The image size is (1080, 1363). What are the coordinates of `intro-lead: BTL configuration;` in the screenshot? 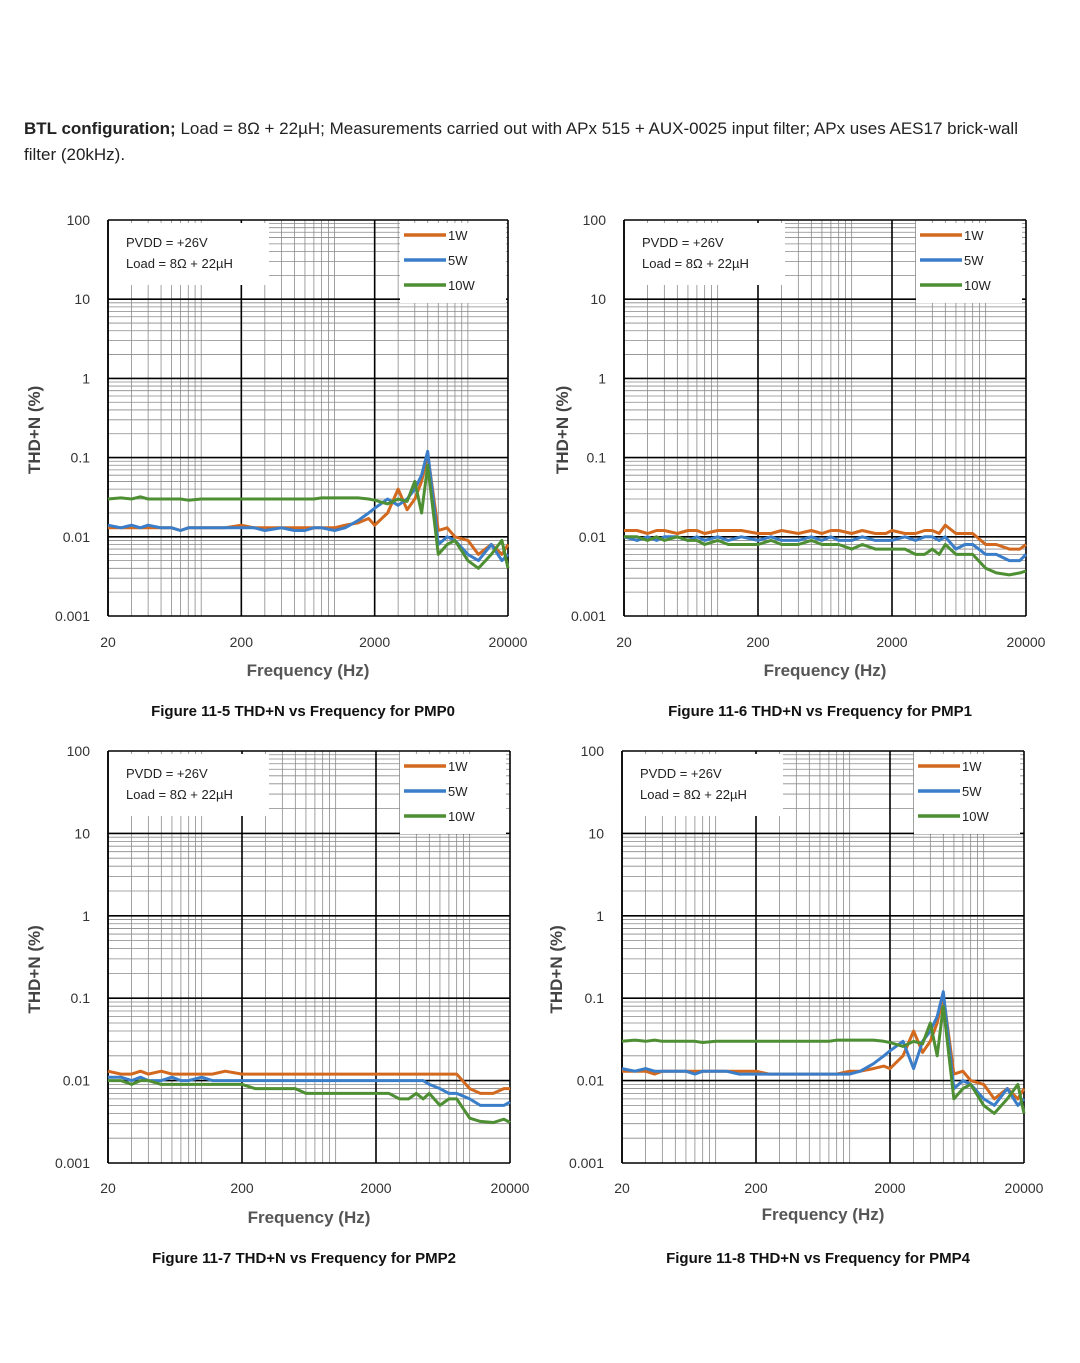 It's located at (100, 128).